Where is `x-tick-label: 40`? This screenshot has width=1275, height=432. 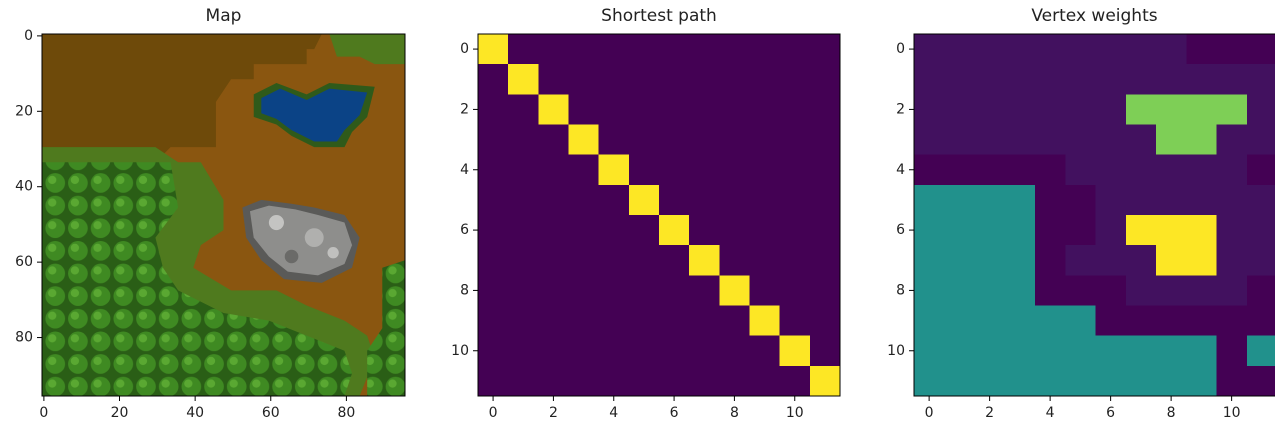 x-tick-label: 40 is located at coordinates (195, 413).